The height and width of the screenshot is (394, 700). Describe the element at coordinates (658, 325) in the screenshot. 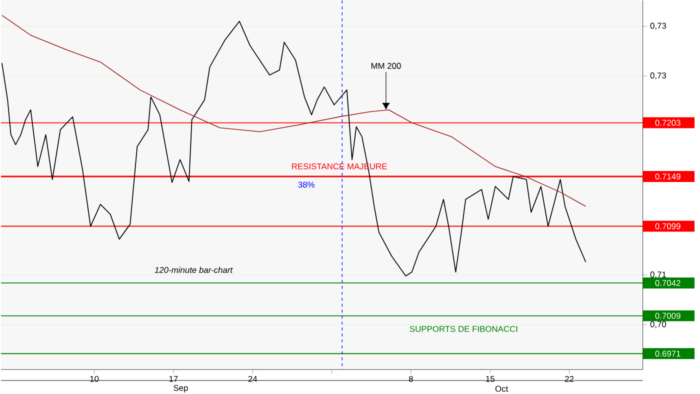

I see `y-tick-label: 0,70` at that location.